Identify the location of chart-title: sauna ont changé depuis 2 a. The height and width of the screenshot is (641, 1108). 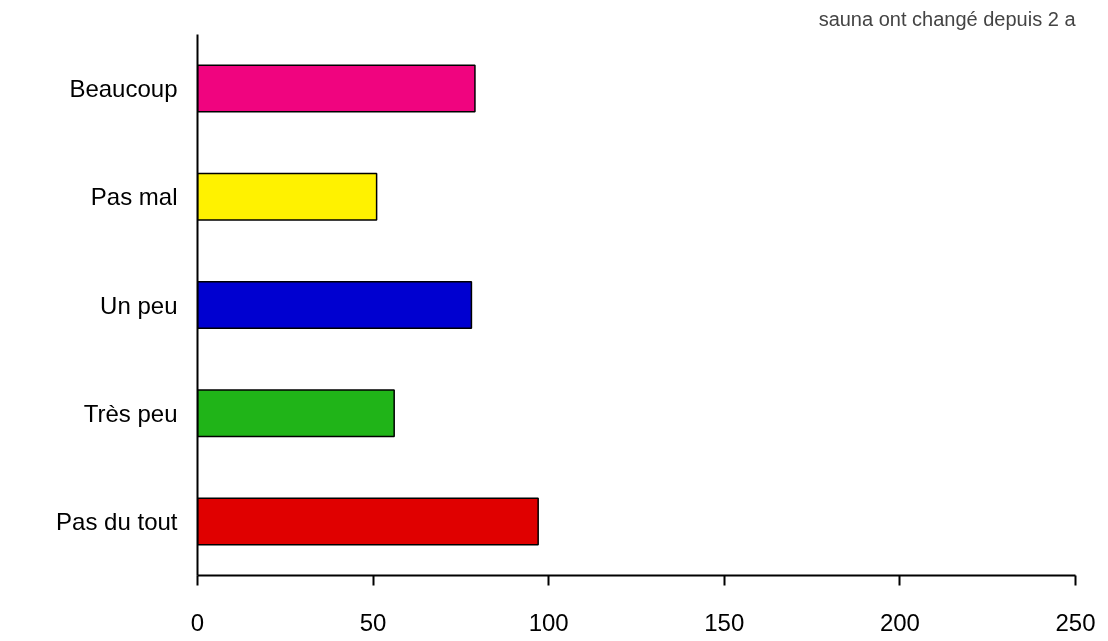
(947, 18).